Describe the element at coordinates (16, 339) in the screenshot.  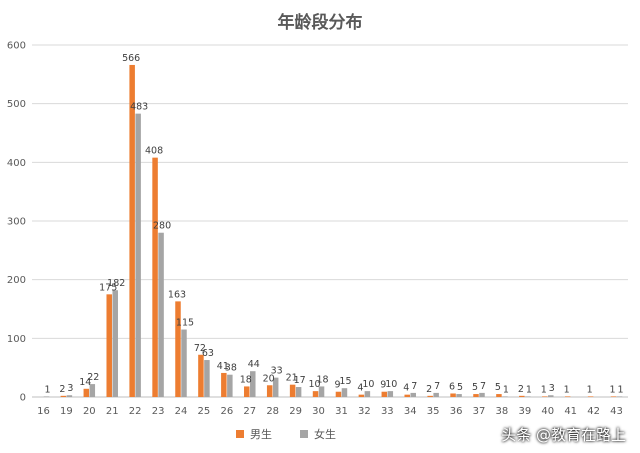
I see `y-tick-label: 100` at that location.